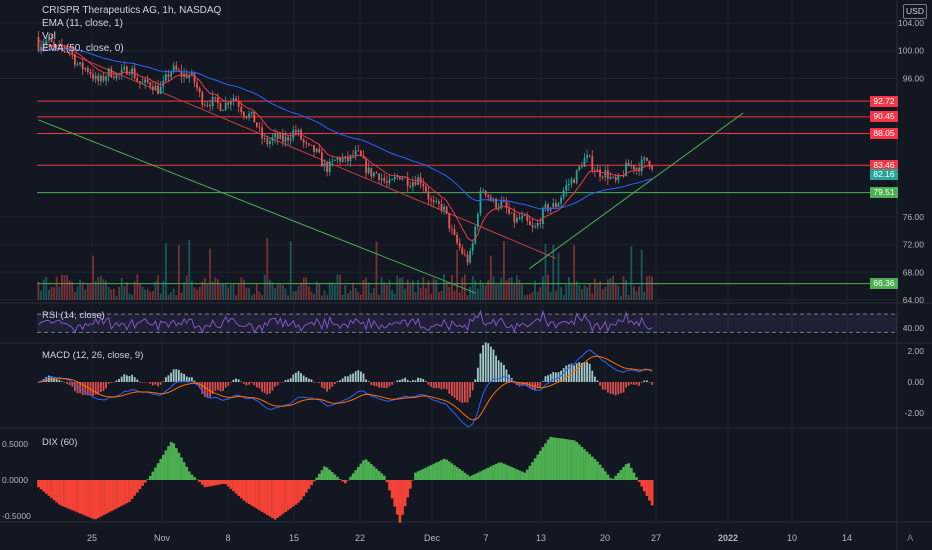 Image resolution: width=932 pixels, height=550 pixels. I want to click on dix-title: DIX (60), so click(60, 442).